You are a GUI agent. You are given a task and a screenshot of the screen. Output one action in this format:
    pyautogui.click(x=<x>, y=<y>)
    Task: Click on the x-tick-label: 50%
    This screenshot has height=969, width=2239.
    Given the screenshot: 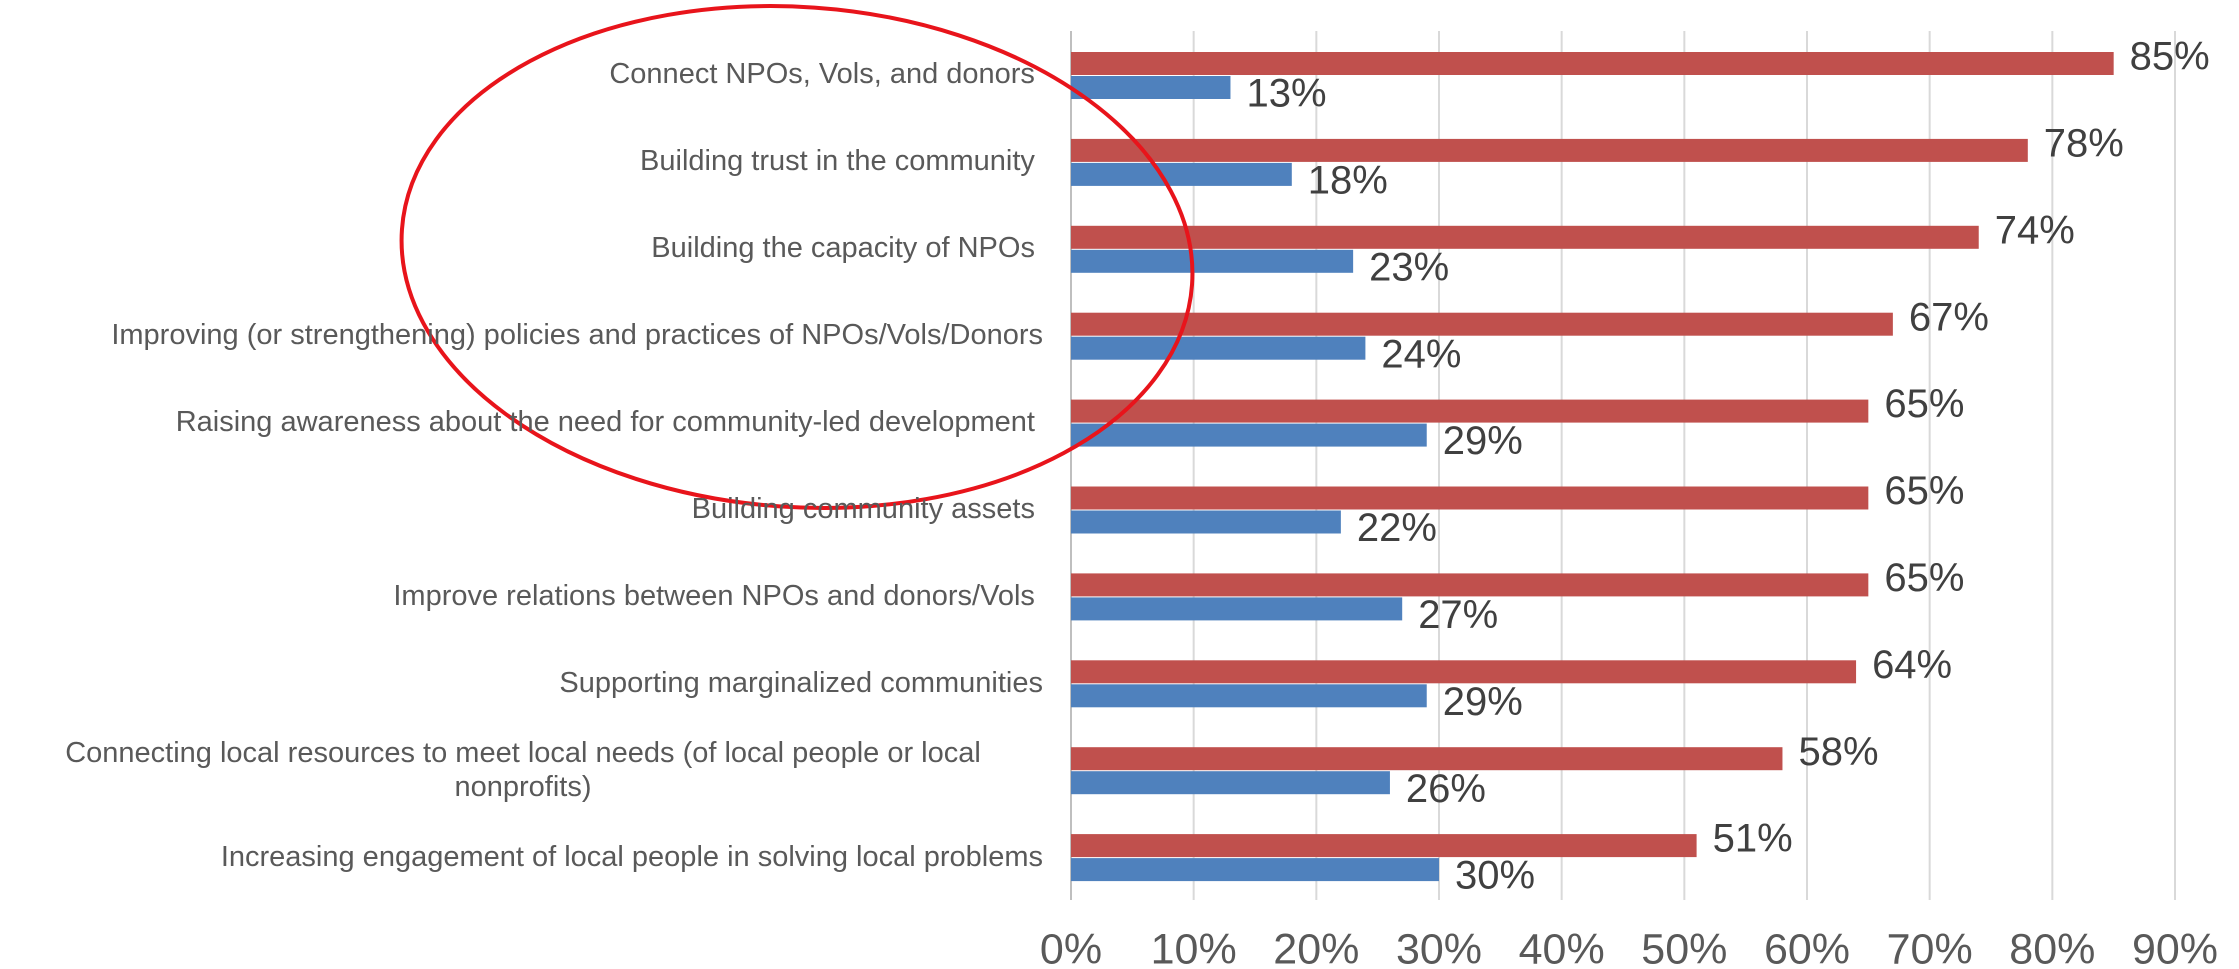 What is the action you would take?
    pyautogui.click(x=1684, y=947)
    